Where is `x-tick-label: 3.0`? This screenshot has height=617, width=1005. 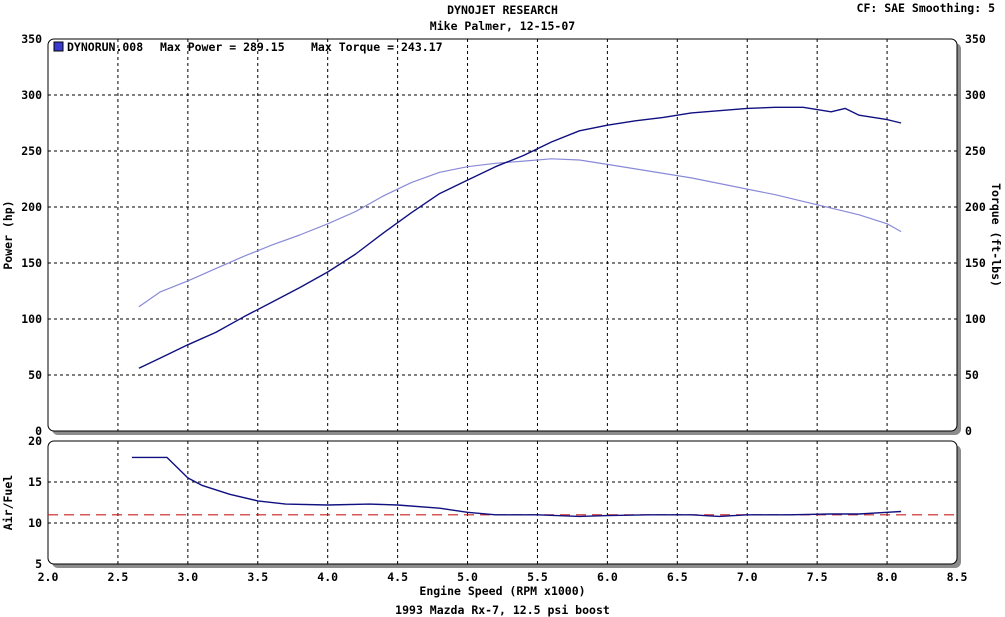 x-tick-label: 3.0 is located at coordinates (187, 577).